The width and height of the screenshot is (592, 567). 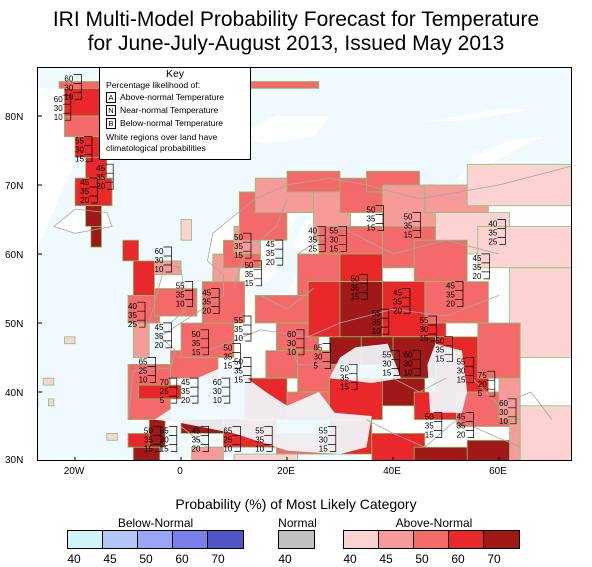 I want to click on lat-label-70n: 70N, so click(x=14, y=186).